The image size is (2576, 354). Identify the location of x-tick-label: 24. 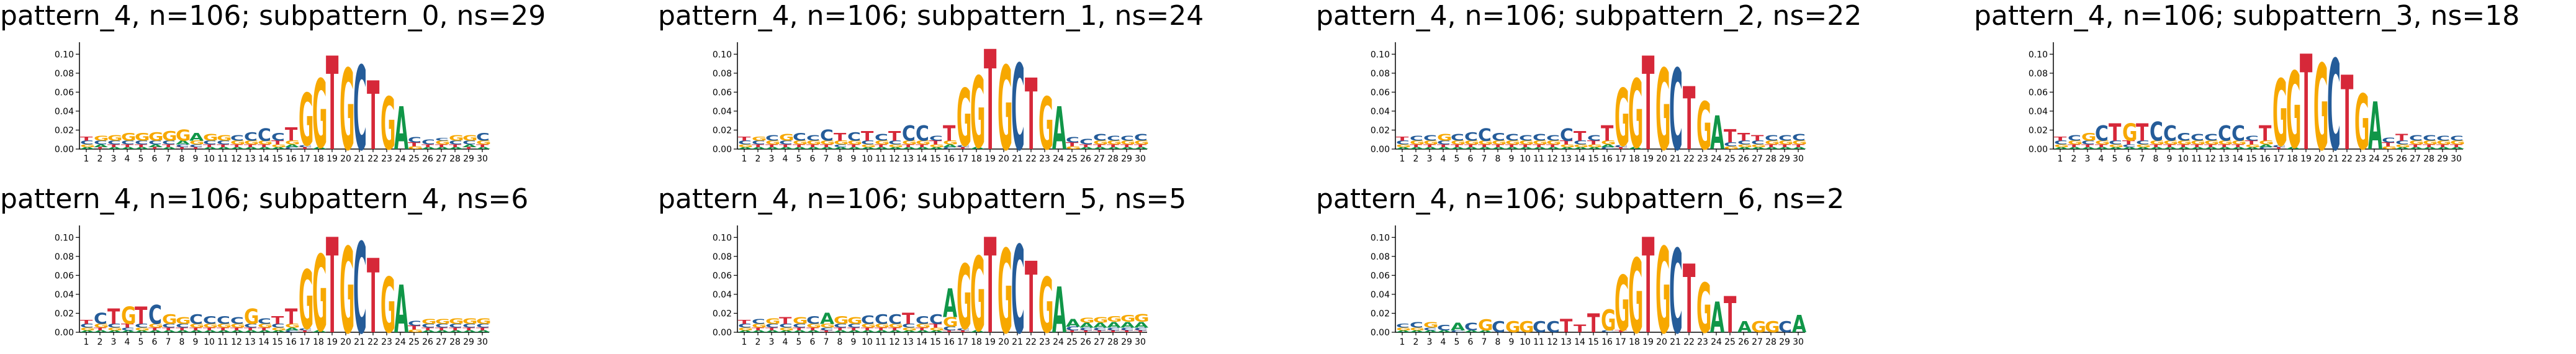
(2374, 159).